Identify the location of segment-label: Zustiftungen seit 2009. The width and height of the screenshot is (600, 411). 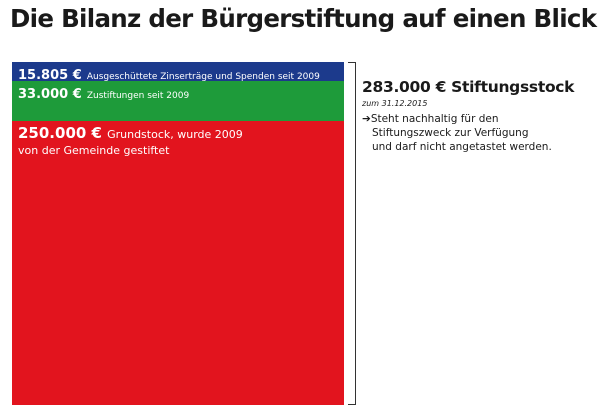
(138, 96).